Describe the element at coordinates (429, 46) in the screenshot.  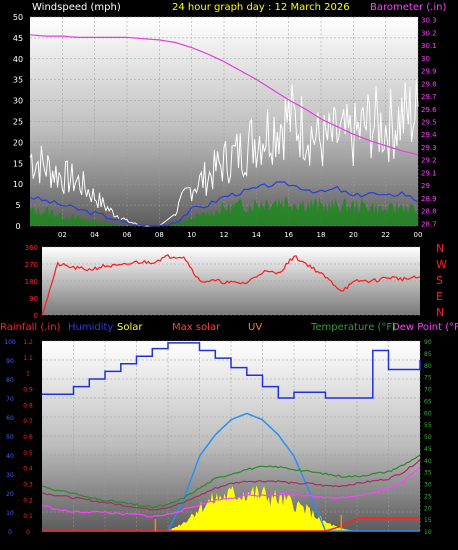
I see `barometer-tick-label: 30.1` at that location.